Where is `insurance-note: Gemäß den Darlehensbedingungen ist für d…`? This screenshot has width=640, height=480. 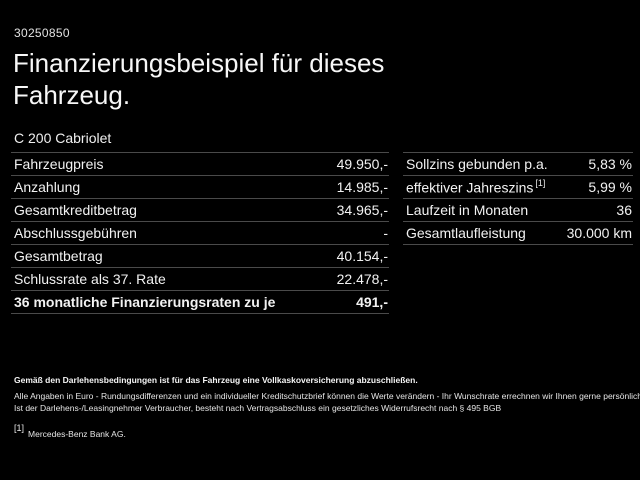
insurance-note: Gemäß den Darlehensbedingungen ist für d… is located at coordinates (216, 380).